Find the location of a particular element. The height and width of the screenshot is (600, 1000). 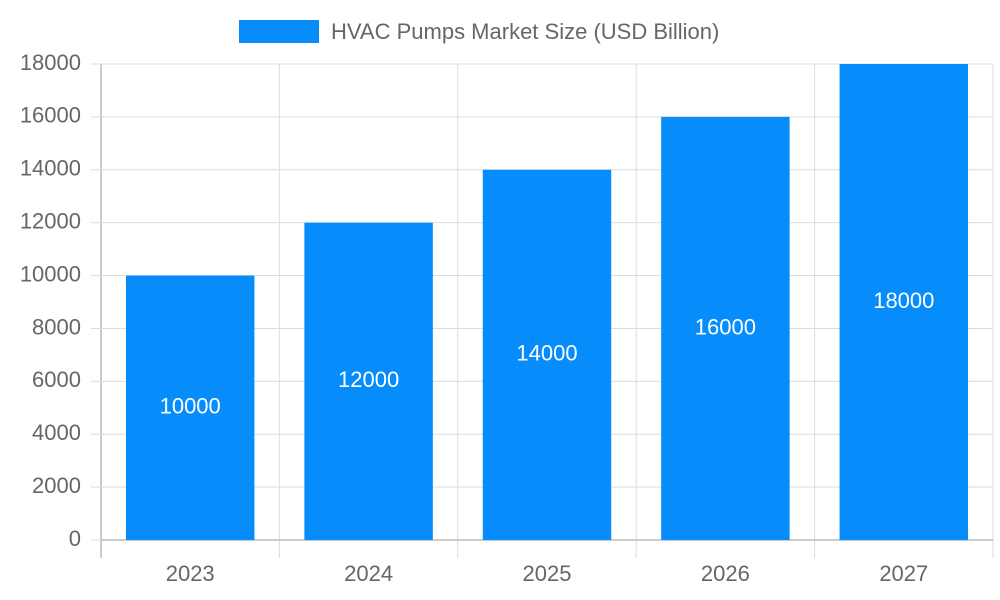

legend-label: HVAC Pumps Market Size (USD Billion) is located at coordinates (525, 31).